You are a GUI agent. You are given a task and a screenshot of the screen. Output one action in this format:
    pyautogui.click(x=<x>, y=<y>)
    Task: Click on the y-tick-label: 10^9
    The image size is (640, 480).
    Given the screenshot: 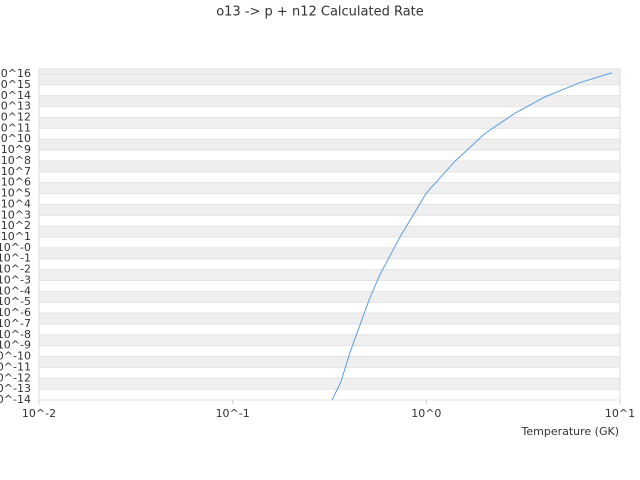 What is the action you would take?
    pyautogui.click(x=16, y=149)
    